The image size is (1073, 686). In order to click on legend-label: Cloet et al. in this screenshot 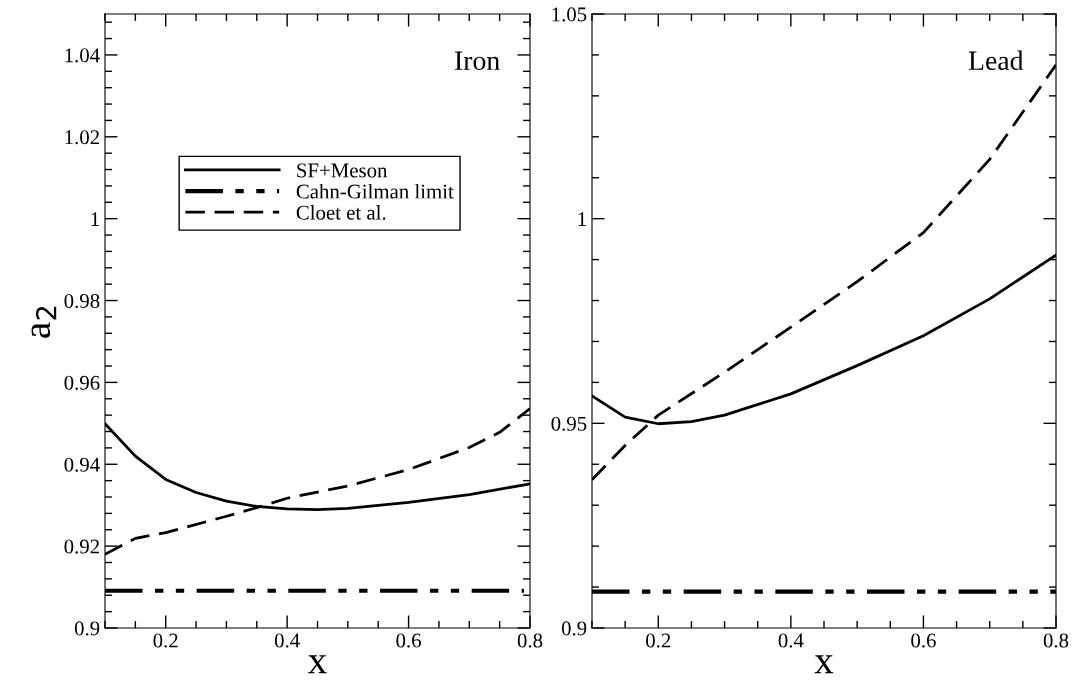, I will do `click(341, 212)`.